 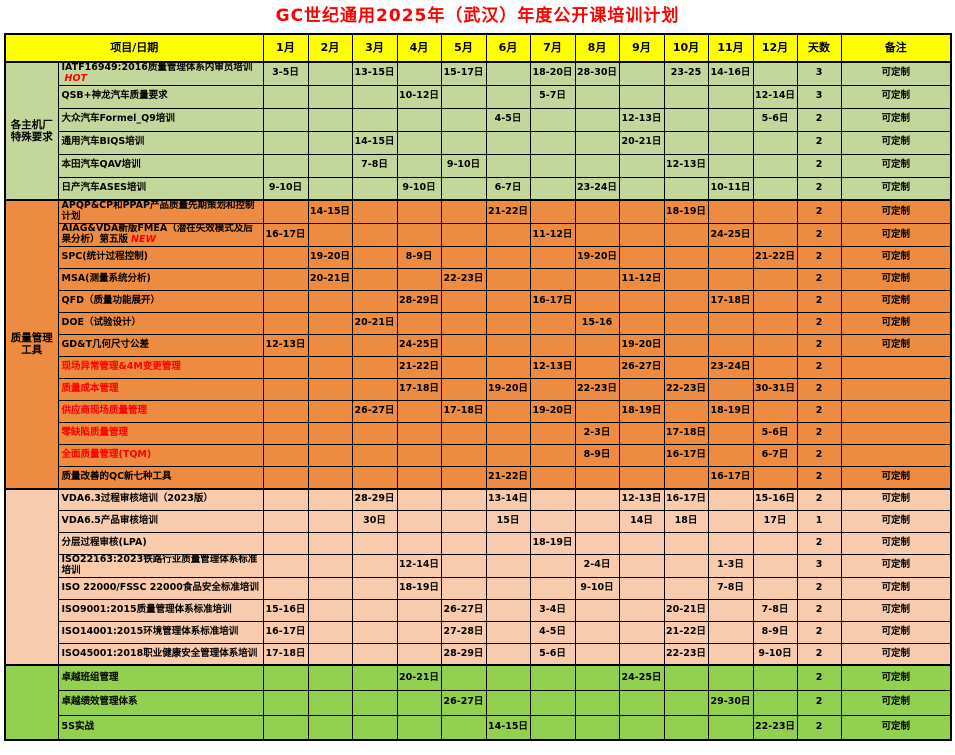 I want to click on course-name-cell: 供应商现场质量管理, so click(x=160, y=412).